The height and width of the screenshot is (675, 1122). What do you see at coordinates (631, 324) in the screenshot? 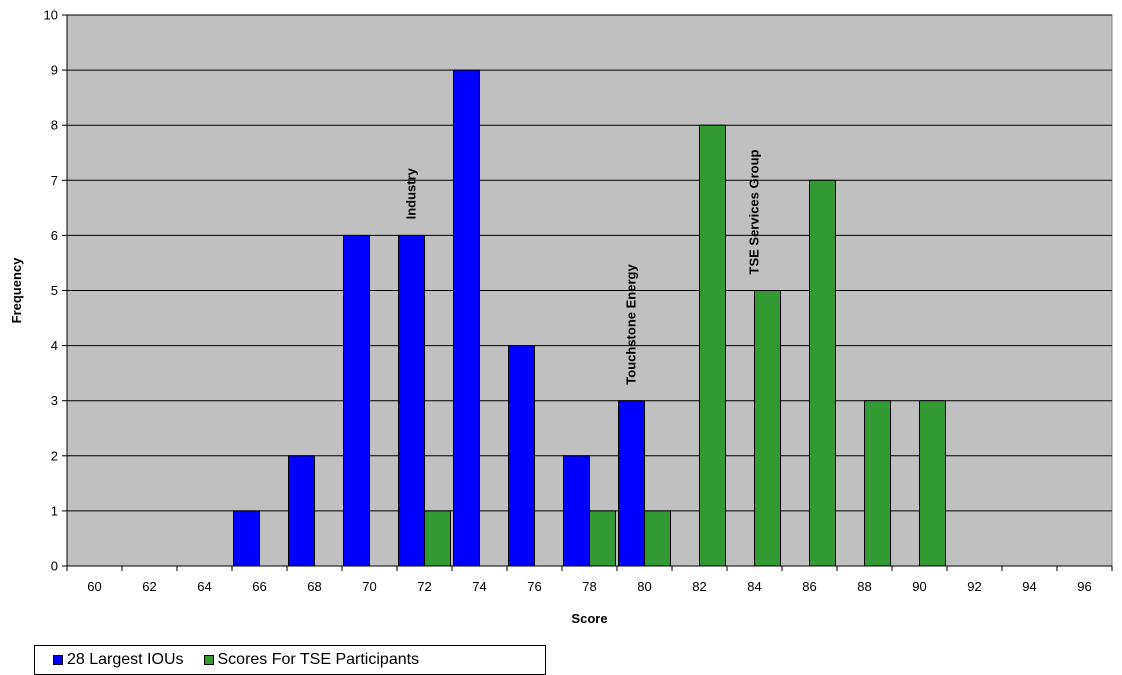
I see `annotation-label: Touchstone Energy` at bounding box center [631, 324].